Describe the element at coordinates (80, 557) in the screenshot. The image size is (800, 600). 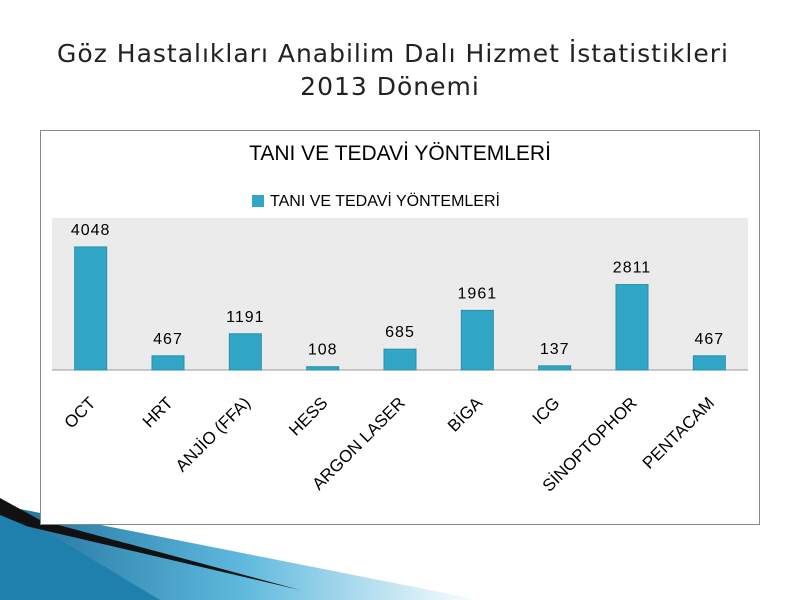
I see `decor-swoosh-dark` at that location.